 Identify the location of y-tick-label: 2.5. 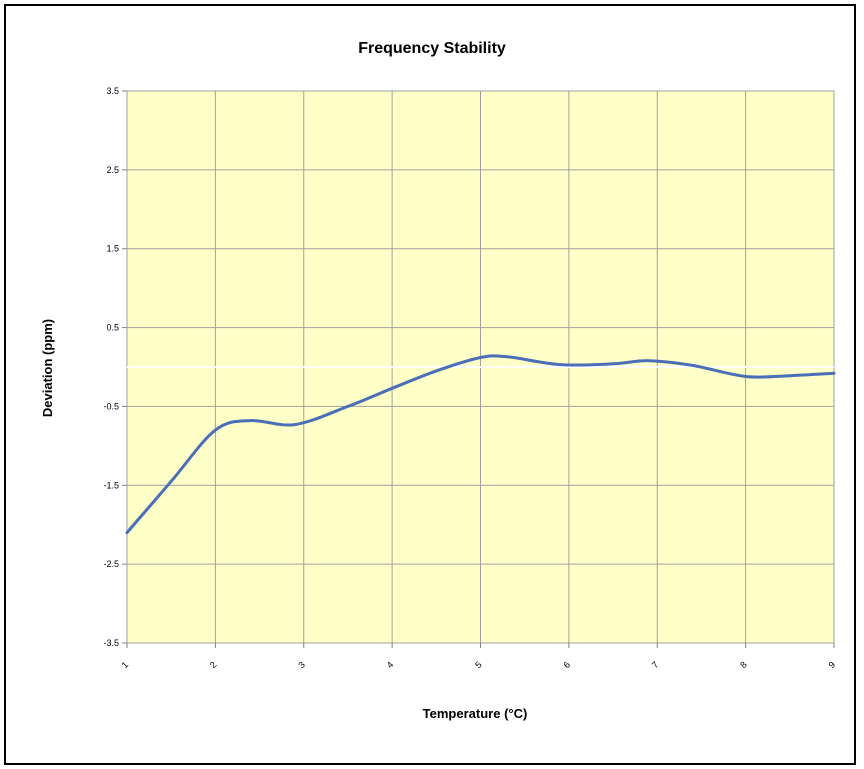
(112, 170).